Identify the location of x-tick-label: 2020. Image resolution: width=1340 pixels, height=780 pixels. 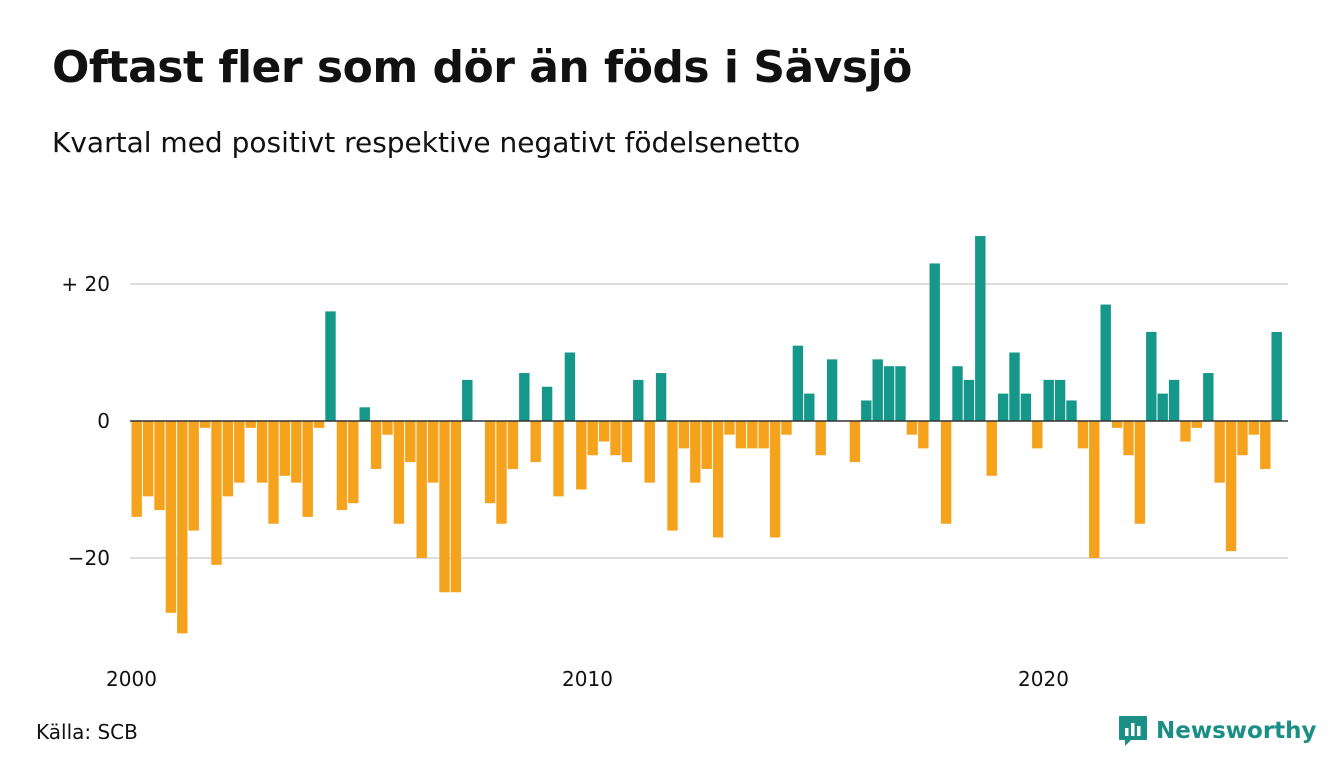
(1043, 679).